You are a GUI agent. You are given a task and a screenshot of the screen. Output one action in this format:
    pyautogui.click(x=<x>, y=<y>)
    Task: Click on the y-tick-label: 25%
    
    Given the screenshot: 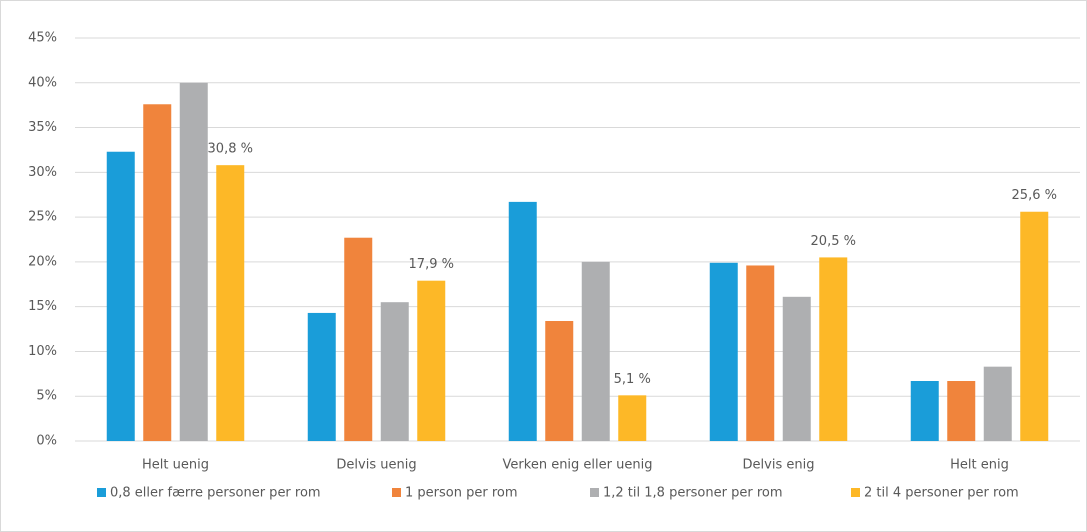 What is the action you would take?
    pyautogui.click(x=42, y=217)
    